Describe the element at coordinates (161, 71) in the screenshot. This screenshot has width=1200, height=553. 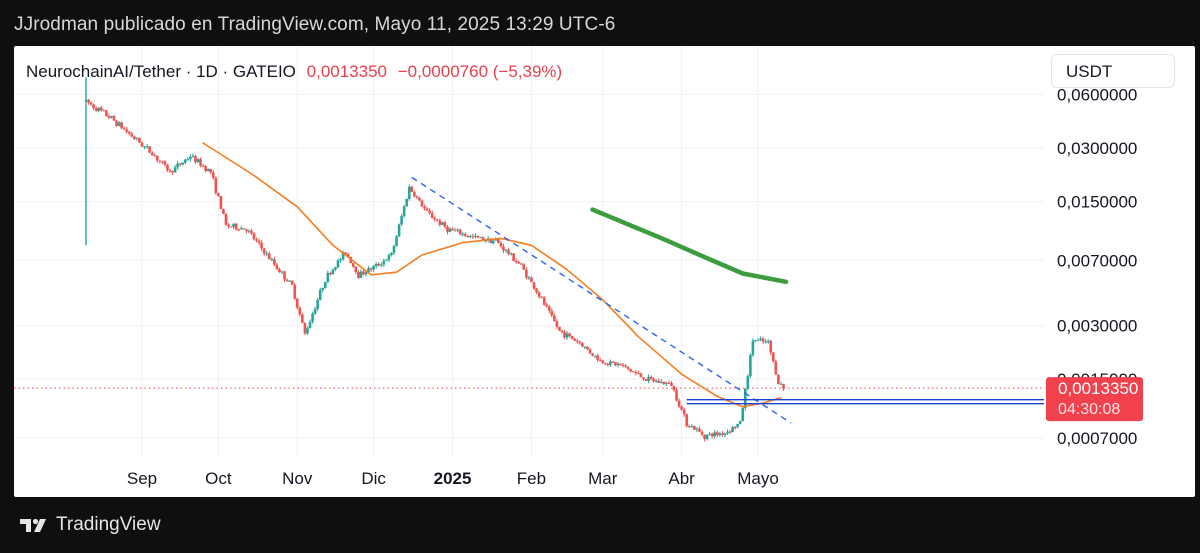
I see `symbol-name: NeurochainAI/Tether · 1D · GATEIO` at that location.